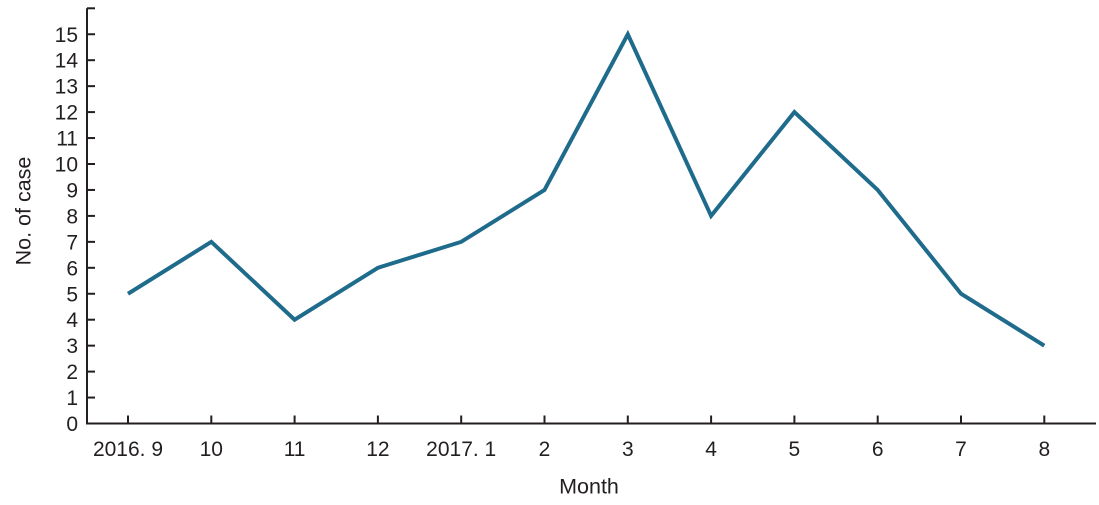 The image size is (1099, 505). I want to click on x-tick-label: 4, so click(711, 449).